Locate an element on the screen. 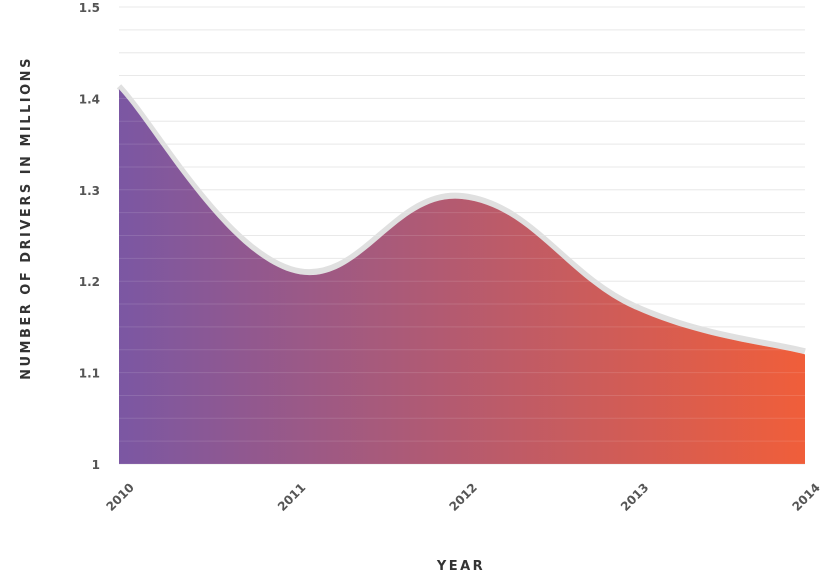  x-axis-ticks: 2010 2011 2012 2013 2014 is located at coordinates (461, 497).